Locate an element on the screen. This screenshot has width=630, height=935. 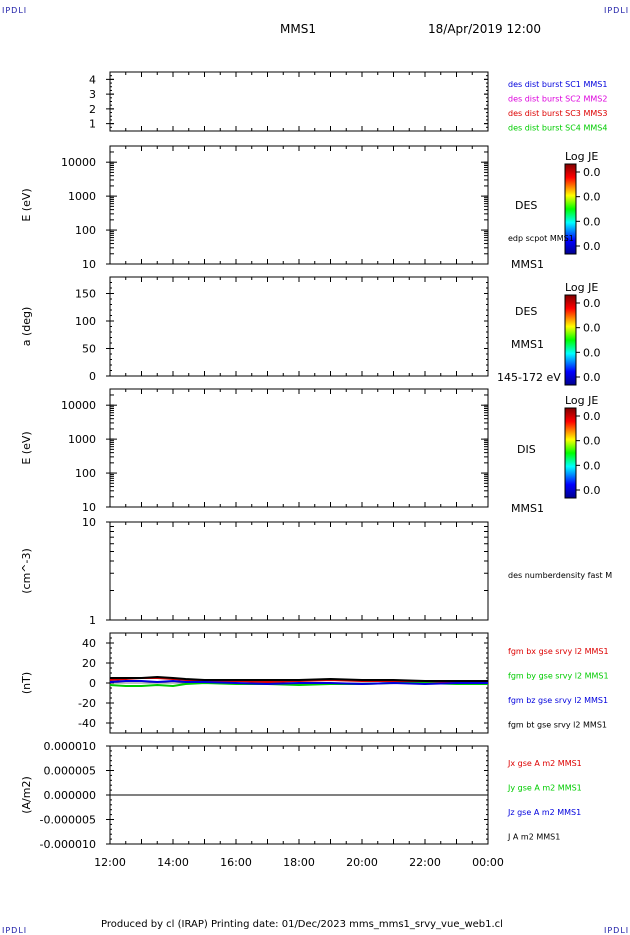
corner-logo-top-left: IPDLI is located at coordinates (15, 10).